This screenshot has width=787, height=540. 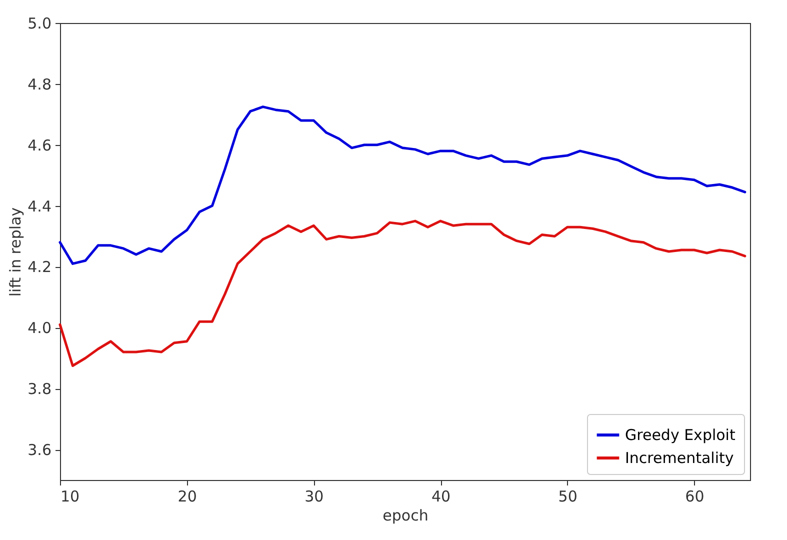 I want to click on x-tick-label: 60, so click(x=694, y=497).